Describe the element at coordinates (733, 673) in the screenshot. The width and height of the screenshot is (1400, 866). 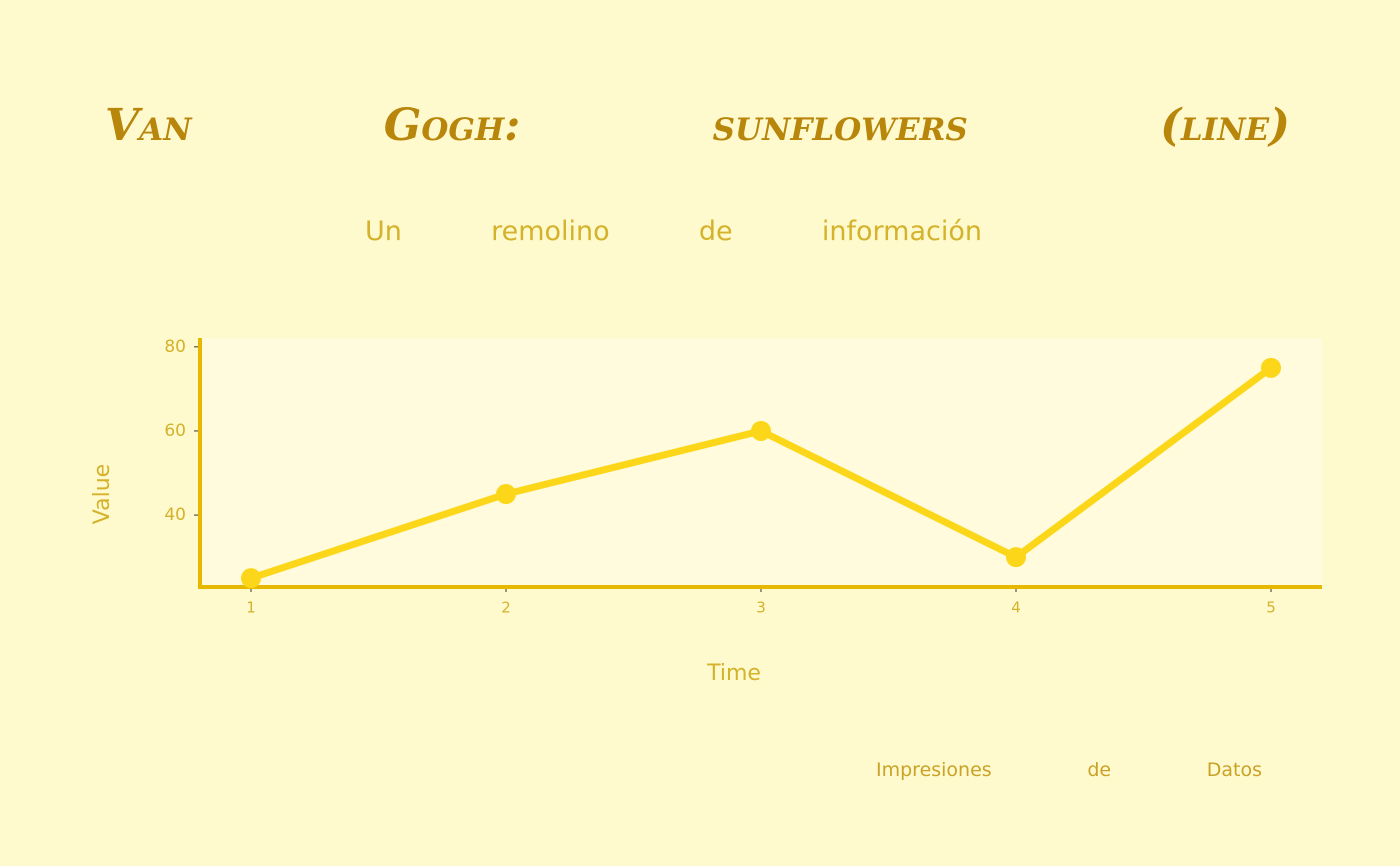
I see `x-axis-label: Time` at that location.